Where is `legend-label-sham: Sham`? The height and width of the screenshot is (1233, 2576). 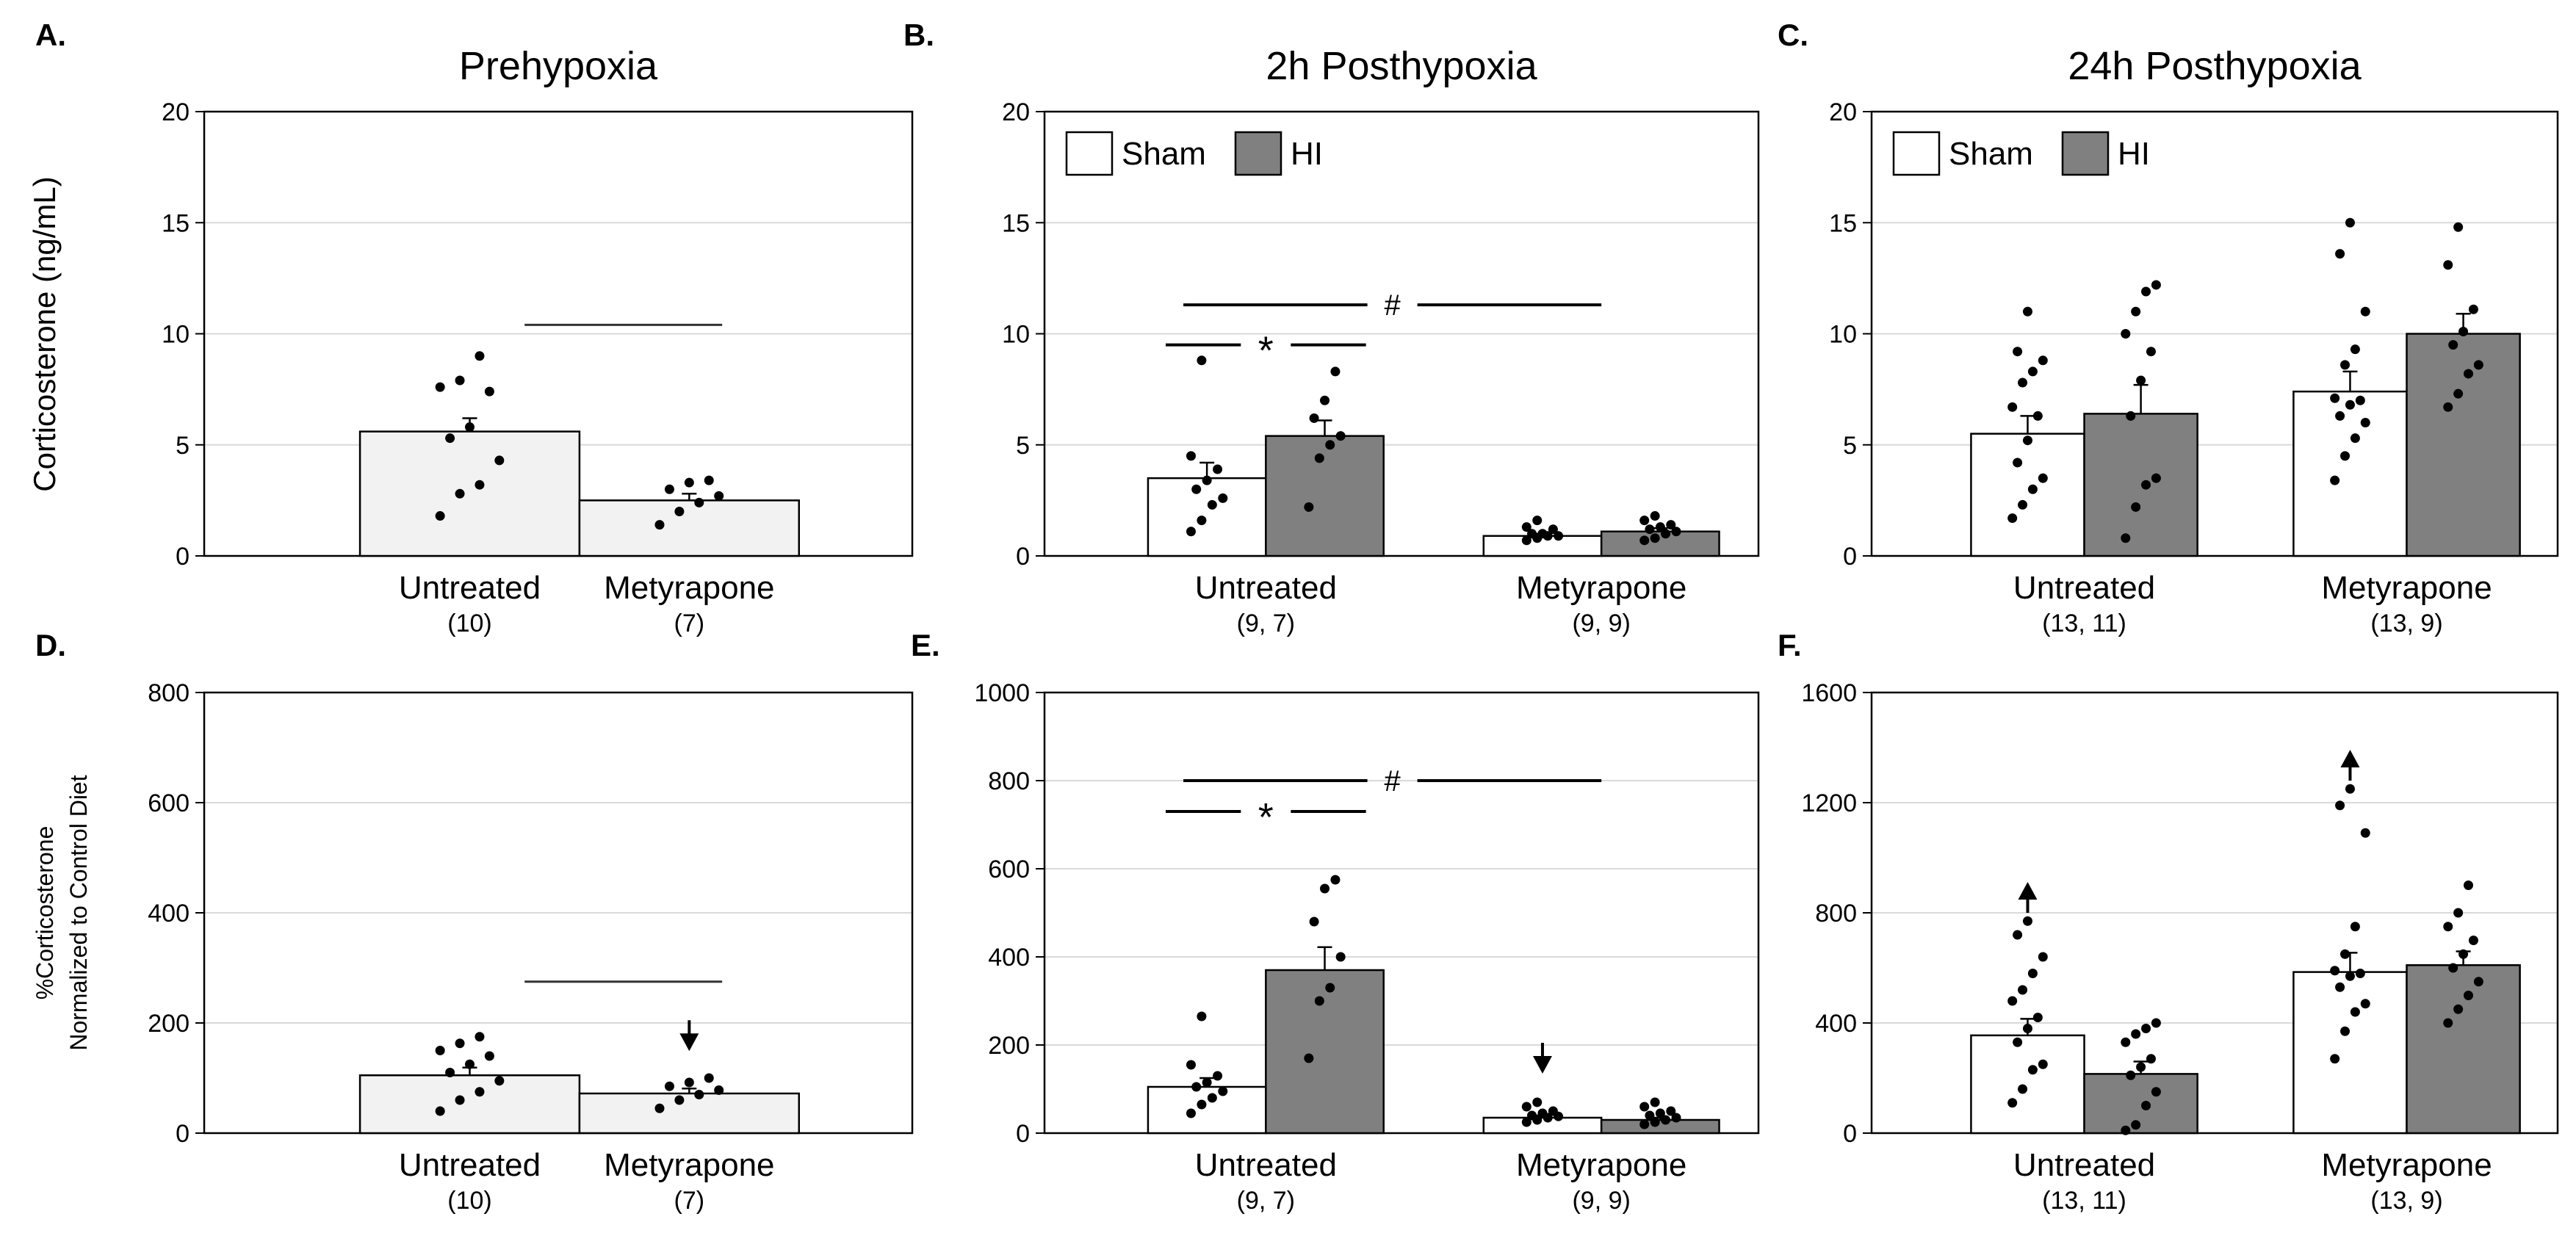
legend-label-sham: Sham is located at coordinates (1164, 154).